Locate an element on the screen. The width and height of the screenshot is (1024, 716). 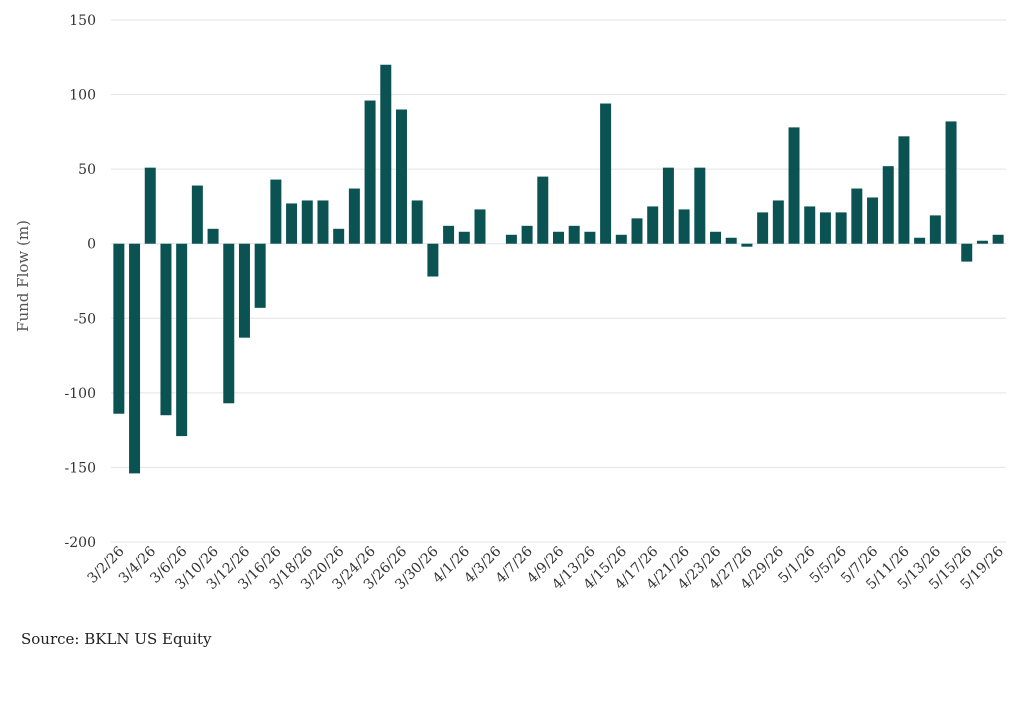
y-tick-label: -50 is located at coordinates (84, 319).